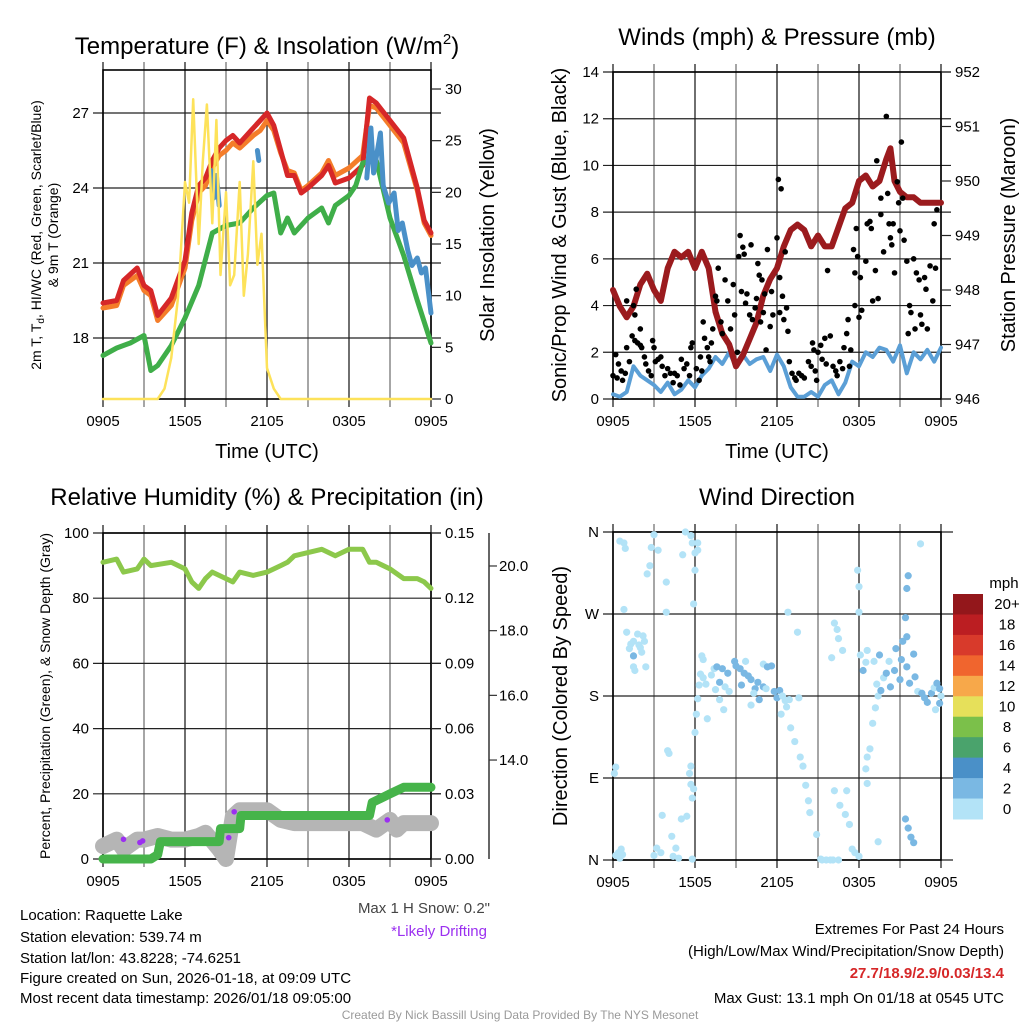 This screenshot has height=1029, width=1024. I want to click on y-tick-label: 60, so click(80, 663).